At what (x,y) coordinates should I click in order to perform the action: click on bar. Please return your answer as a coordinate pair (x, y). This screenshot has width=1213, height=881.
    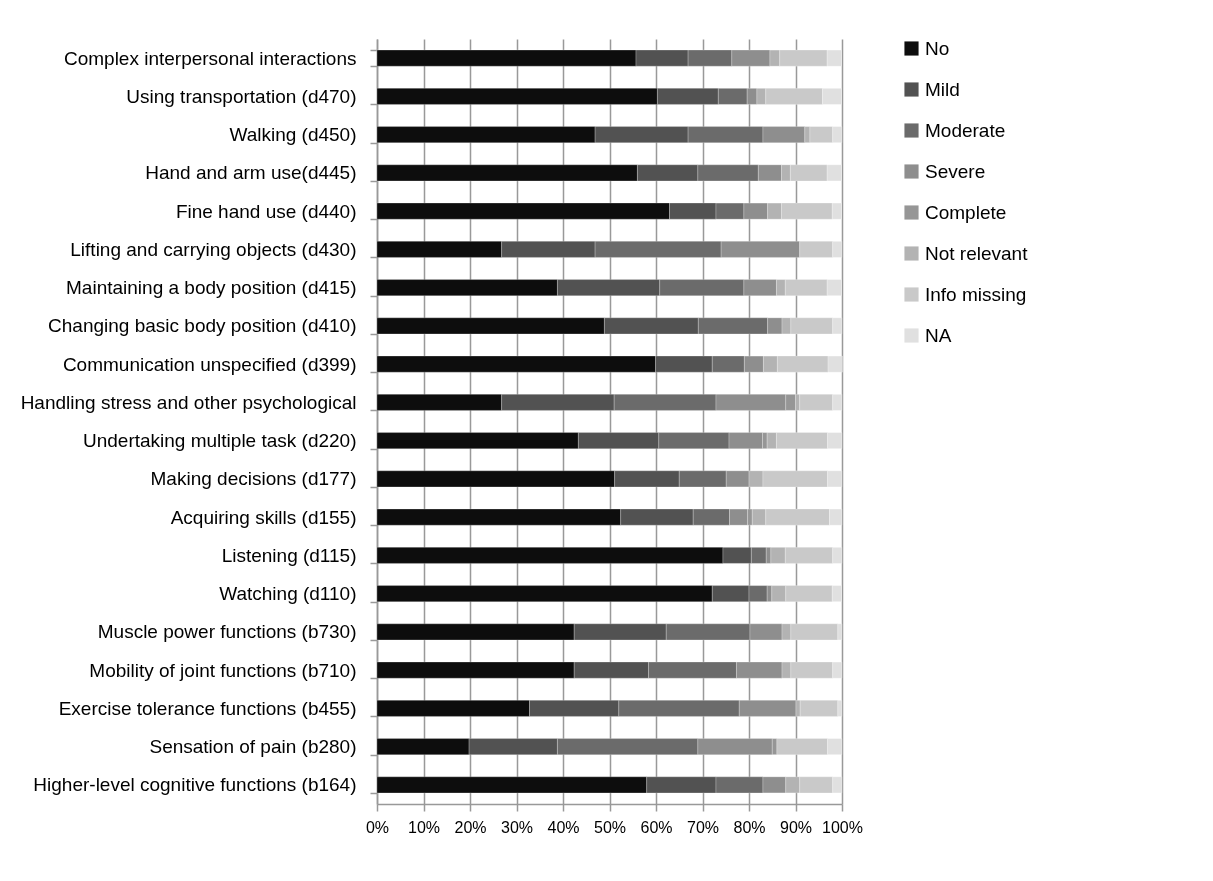
    Looking at the image, I should click on (819, 708).